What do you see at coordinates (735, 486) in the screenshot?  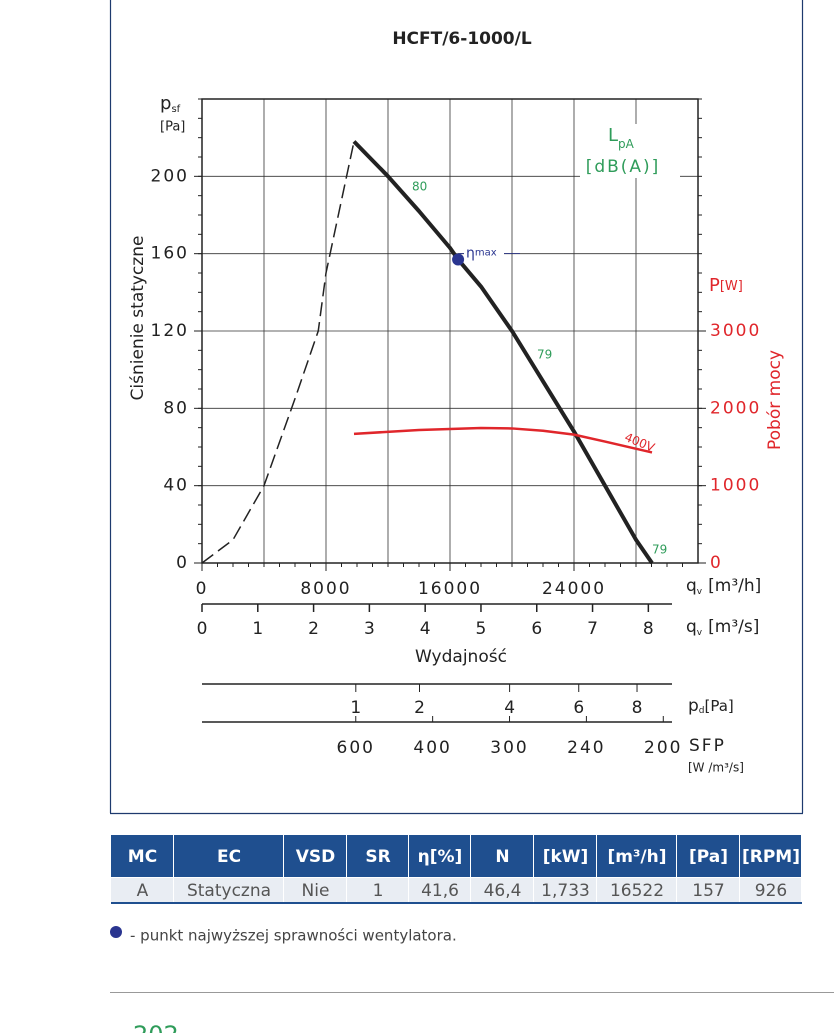 I see `y2-tick-label: 1000` at bounding box center [735, 486].